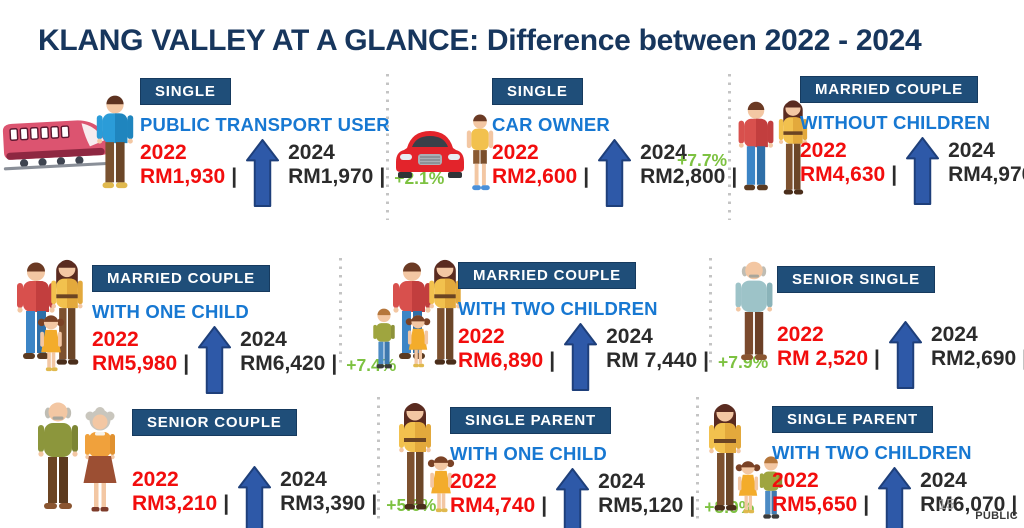 This screenshot has height=528, width=1024. I want to click on man-icon, so click(756, 146).